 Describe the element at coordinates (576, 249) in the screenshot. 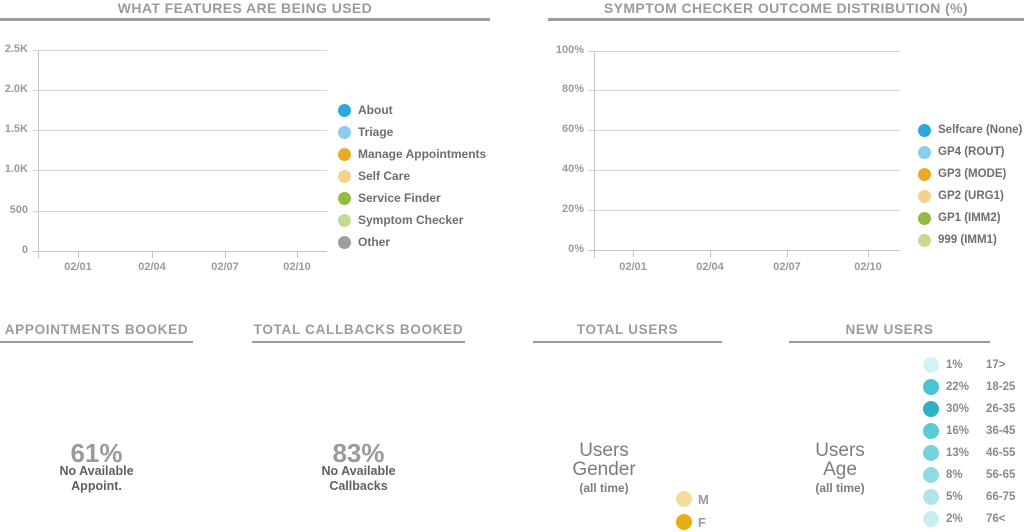

I see `y-tick-label: 0%` at that location.